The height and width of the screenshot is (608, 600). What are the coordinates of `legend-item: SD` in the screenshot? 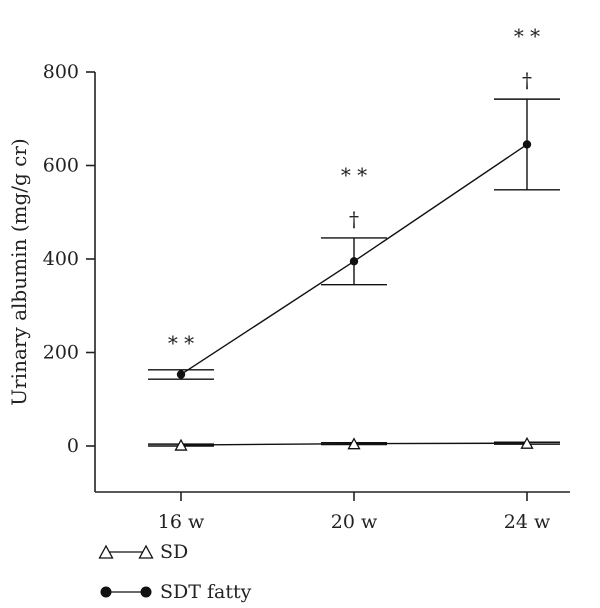 It's located at (143, 552).